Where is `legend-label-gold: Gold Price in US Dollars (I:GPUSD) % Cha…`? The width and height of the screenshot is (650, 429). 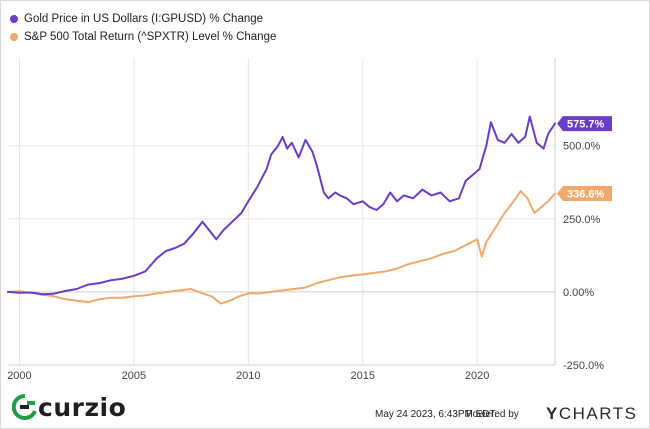
legend-label-gold: Gold Price in US Dollars (I:GPUSD) % Cha… is located at coordinates (144, 19).